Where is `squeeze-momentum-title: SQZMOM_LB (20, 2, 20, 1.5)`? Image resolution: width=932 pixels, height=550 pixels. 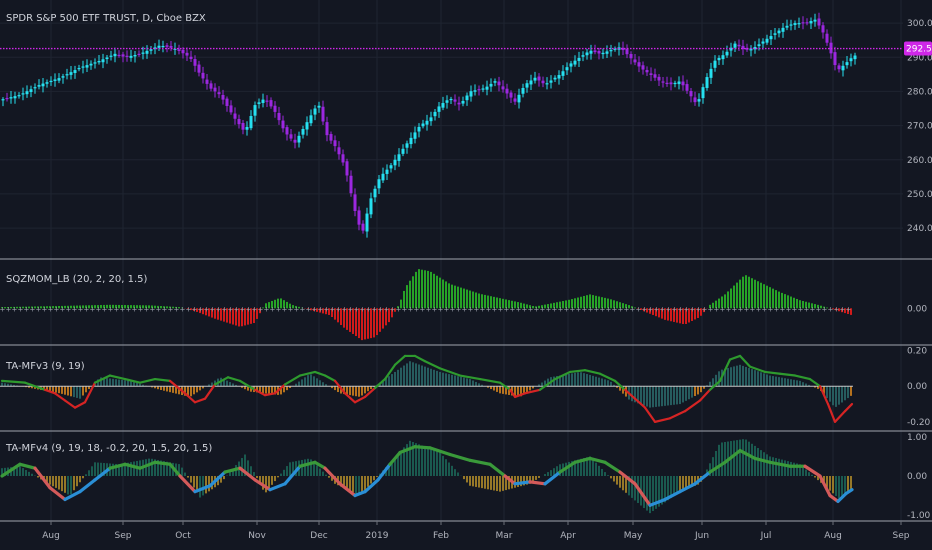 squeeze-momentum-title: SQZMOM_LB (20, 2, 20, 1.5) is located at coordinates (76, 279).